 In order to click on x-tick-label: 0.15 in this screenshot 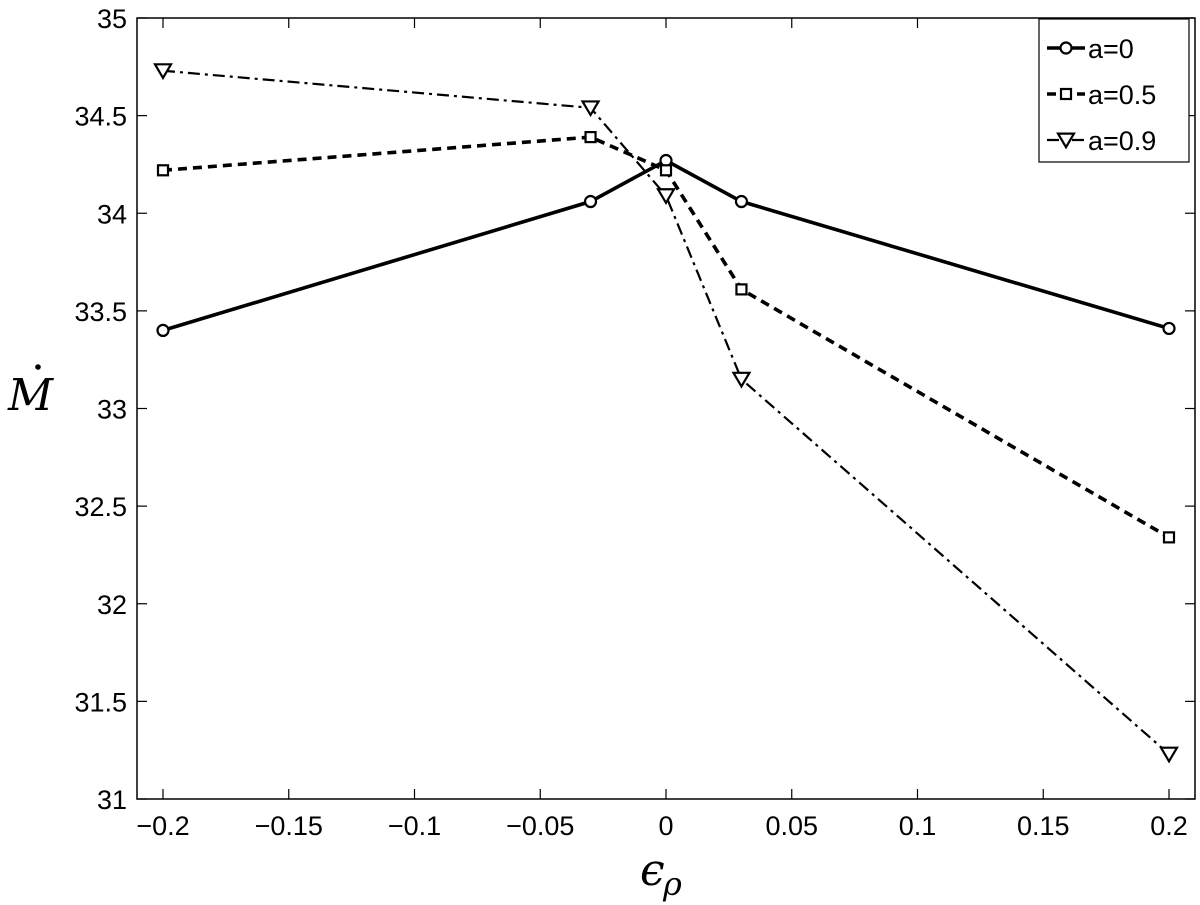, I will do `click(1043, 826)`.